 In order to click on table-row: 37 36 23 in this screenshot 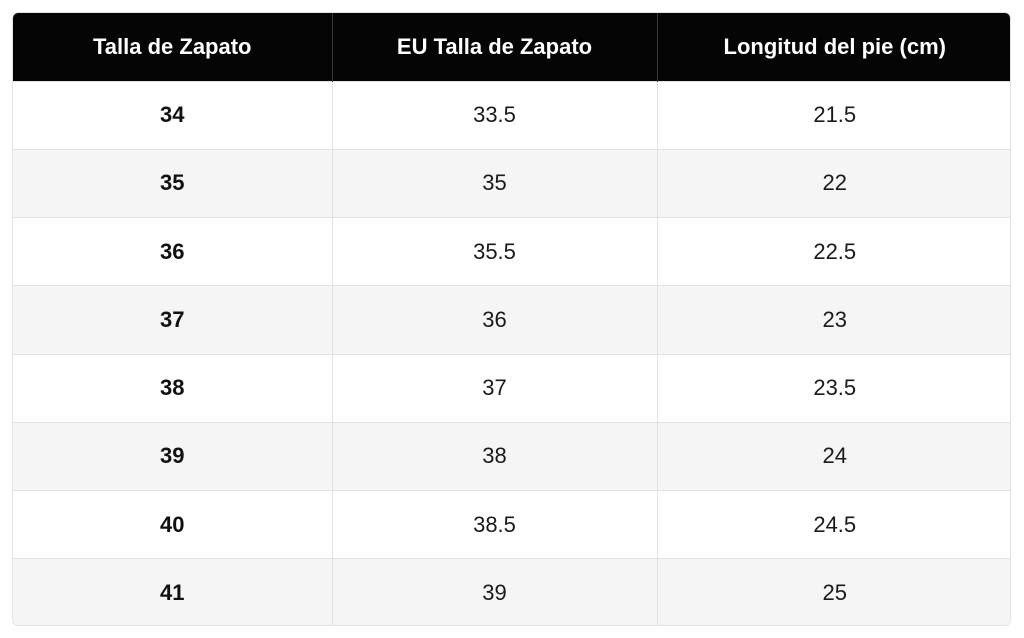, I will do `click(511, 319)`.